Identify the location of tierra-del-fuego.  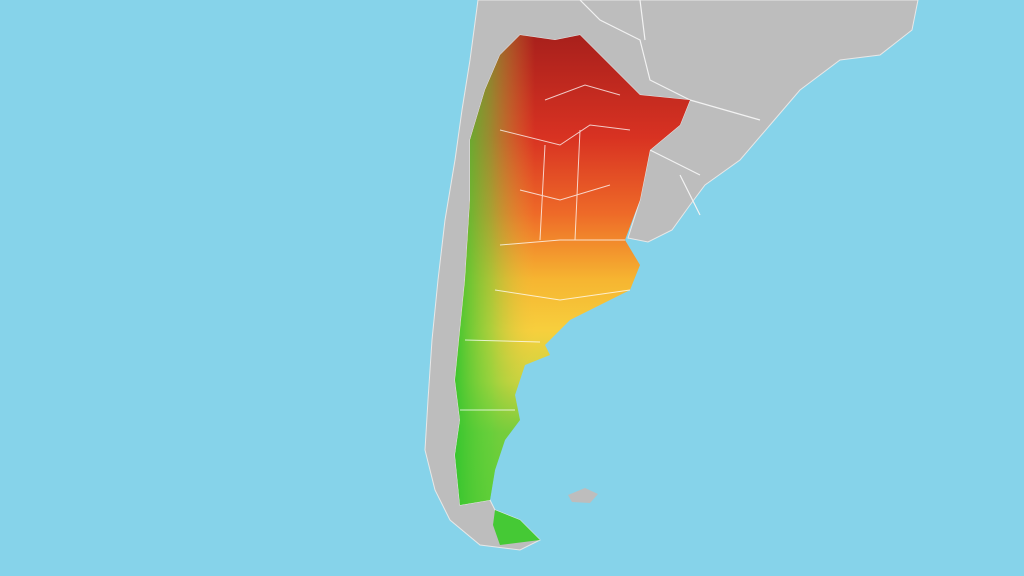
(516, 527).